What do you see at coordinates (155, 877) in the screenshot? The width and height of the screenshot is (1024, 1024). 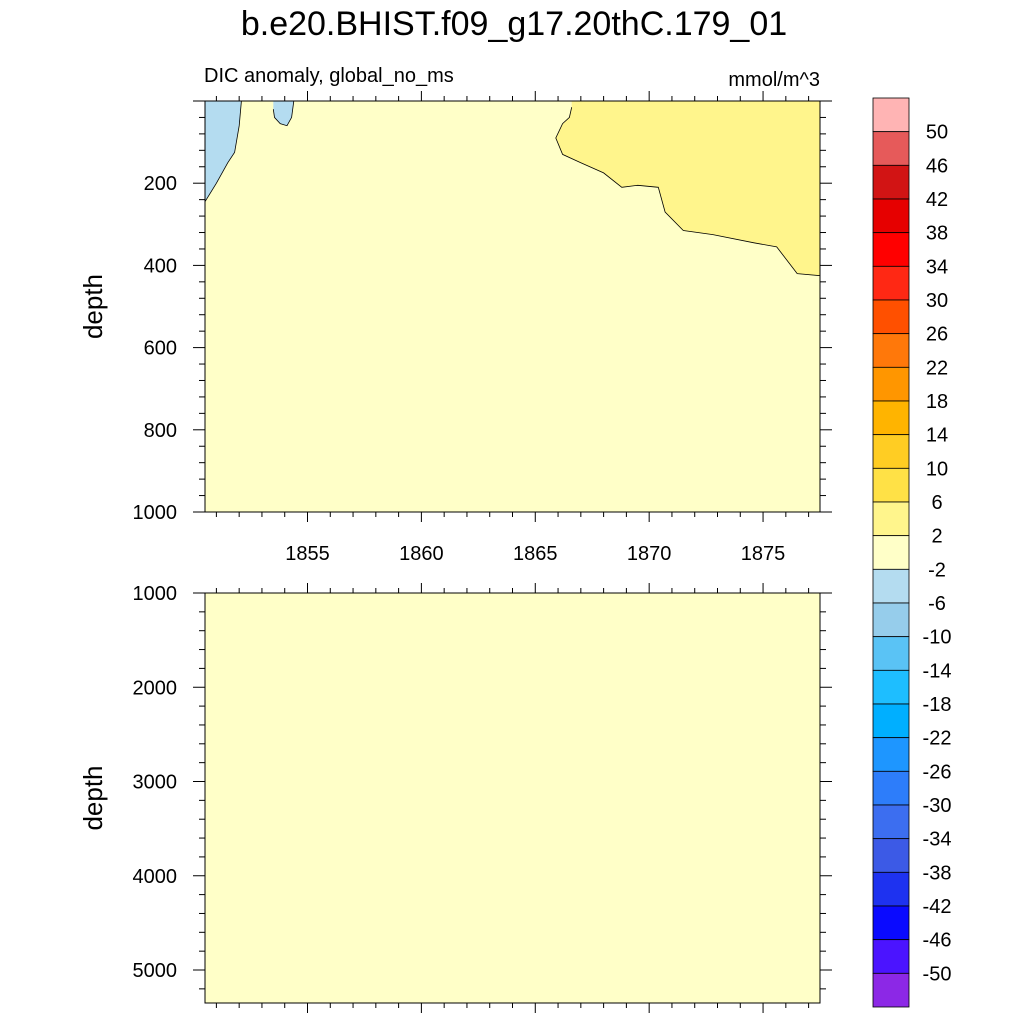 I see `y-tick-label: 4000` at bounding box center [155, 877].